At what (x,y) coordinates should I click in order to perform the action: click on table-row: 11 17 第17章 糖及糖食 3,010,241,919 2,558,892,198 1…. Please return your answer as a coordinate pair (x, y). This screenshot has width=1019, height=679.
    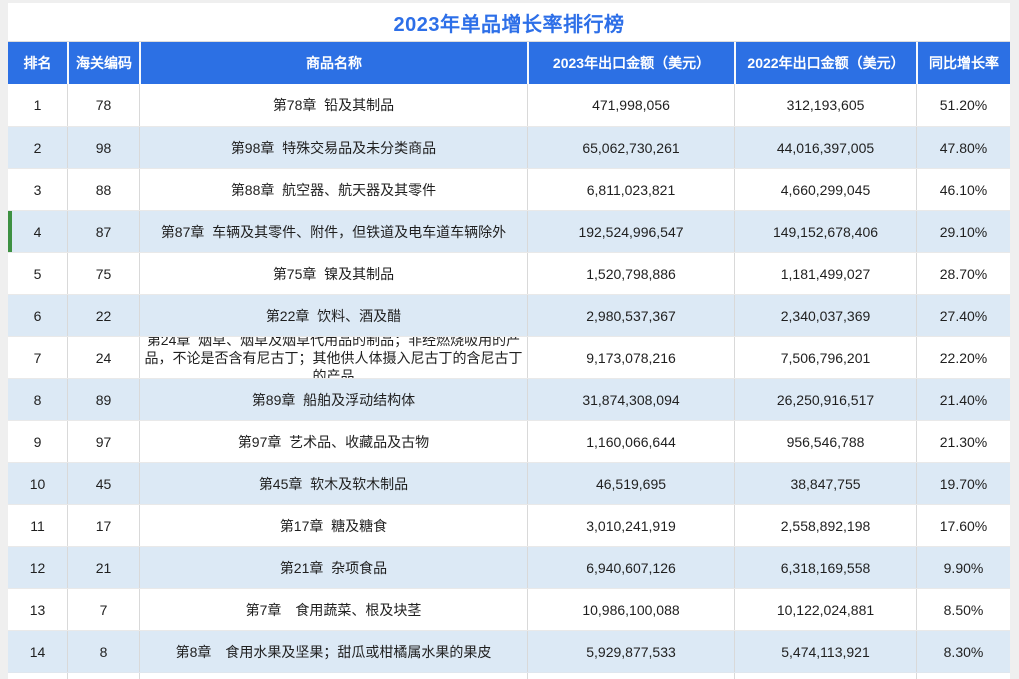
    Looking at the image, I should click on (509, 525).